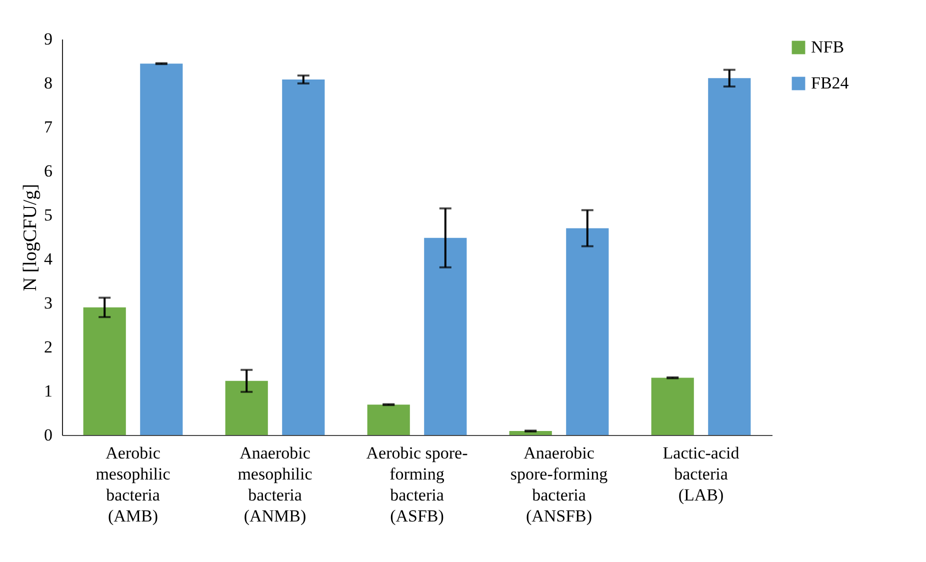  What do you see at coordinates (48, 127) in the screenshot?
I see `y-tick-label: 7` at bounding box center [48, 127].